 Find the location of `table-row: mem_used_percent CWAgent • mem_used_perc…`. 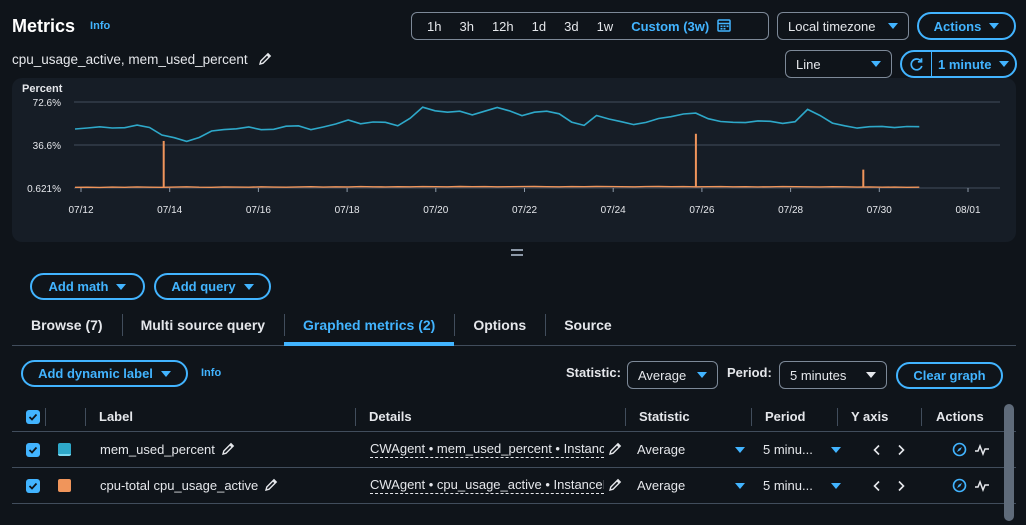

table-row: mem_used_percent CWAgent • mem_used_perc… is located at coordinates (514, 450).